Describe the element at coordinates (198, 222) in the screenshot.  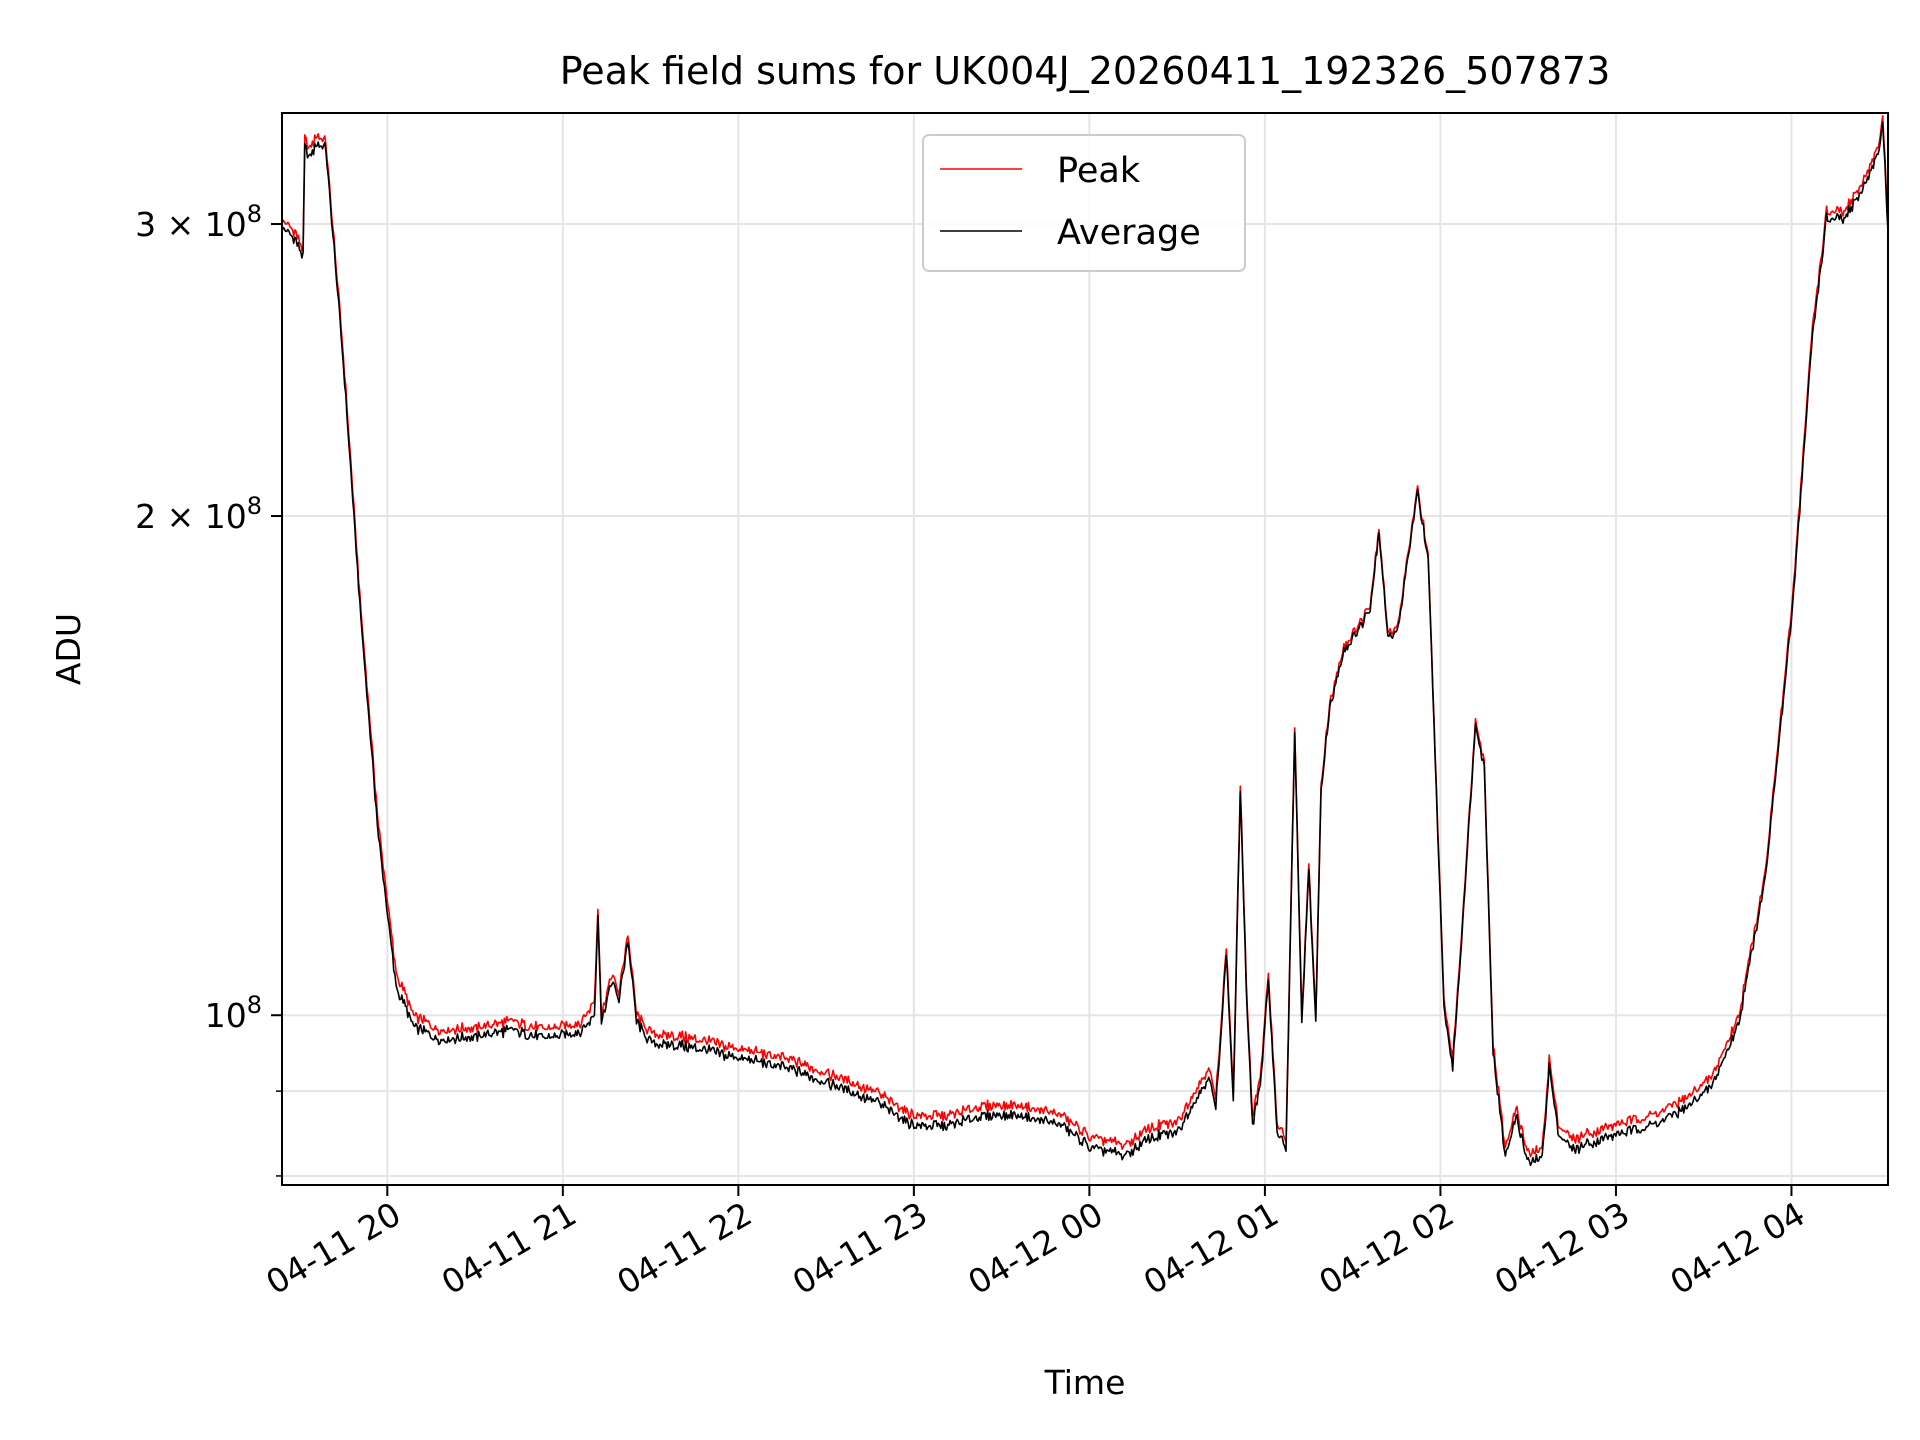
I see `y-tick-label: 3 × 108` at that location.